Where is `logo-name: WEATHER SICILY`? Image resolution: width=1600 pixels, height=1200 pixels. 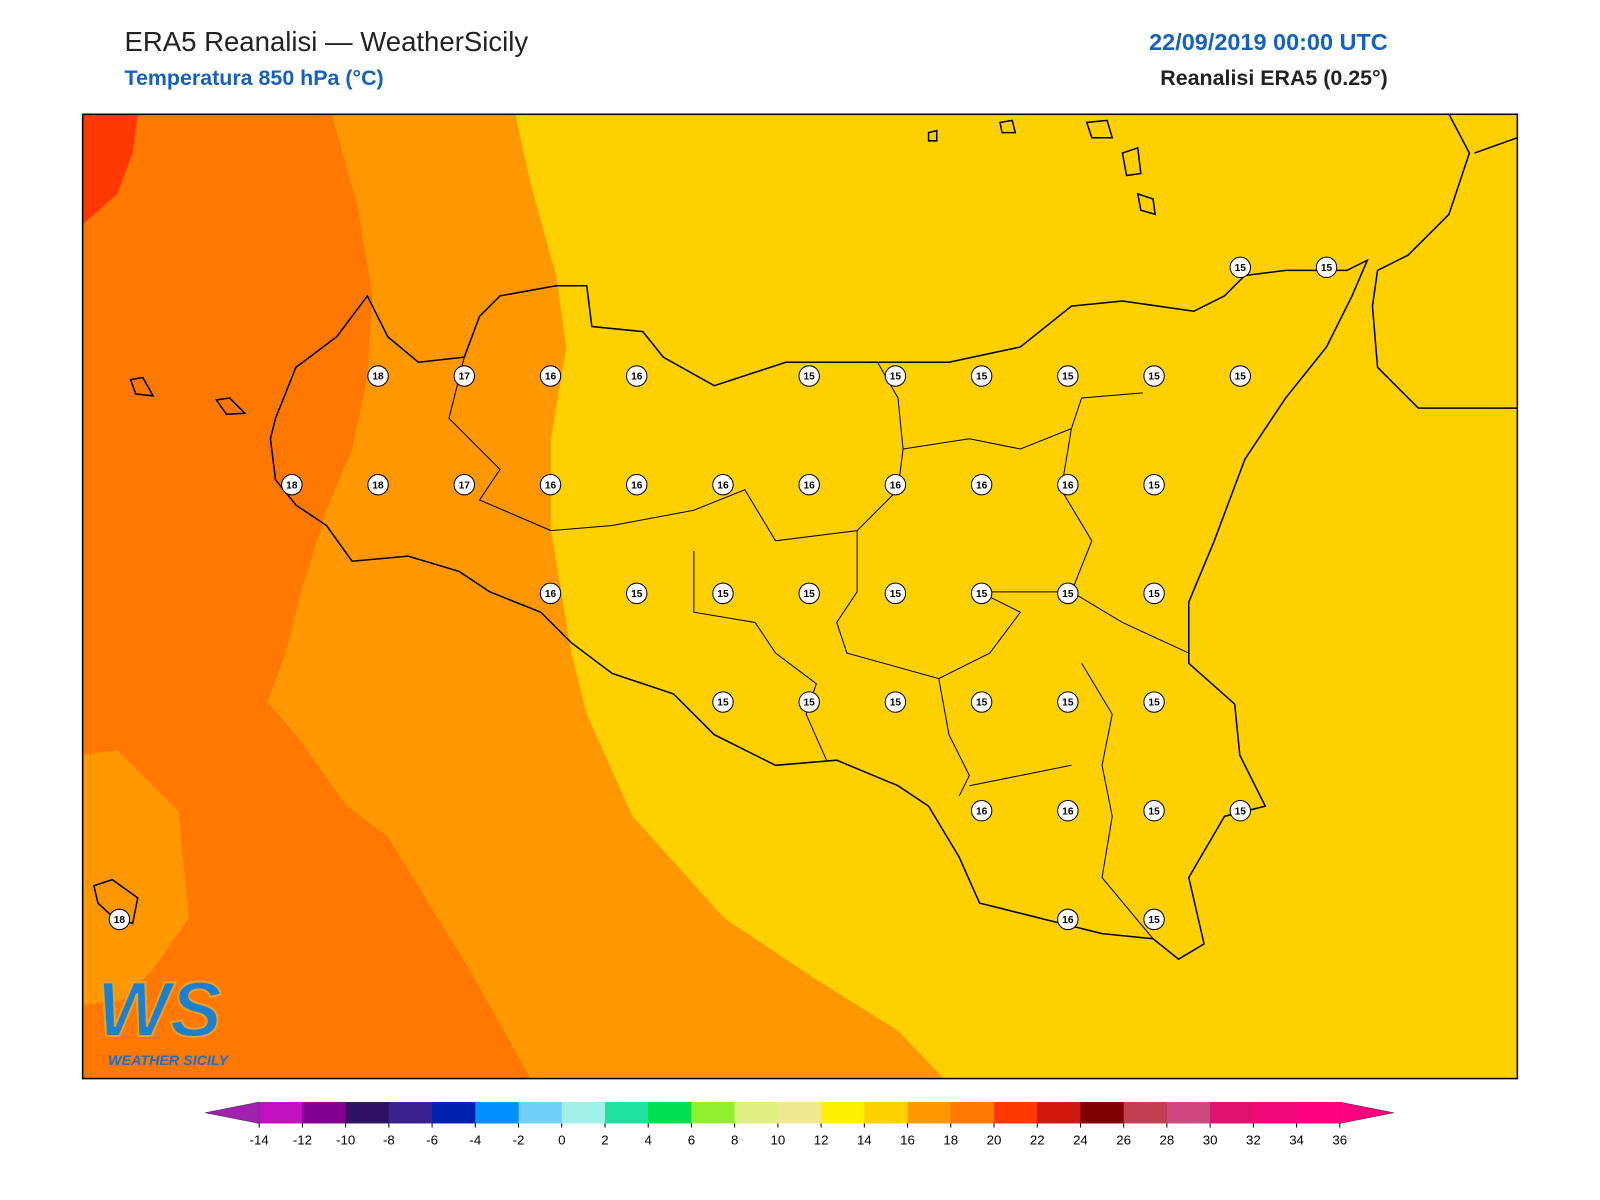 logo-name: WEATHER SICILY is located at coordinates (168, 1061).